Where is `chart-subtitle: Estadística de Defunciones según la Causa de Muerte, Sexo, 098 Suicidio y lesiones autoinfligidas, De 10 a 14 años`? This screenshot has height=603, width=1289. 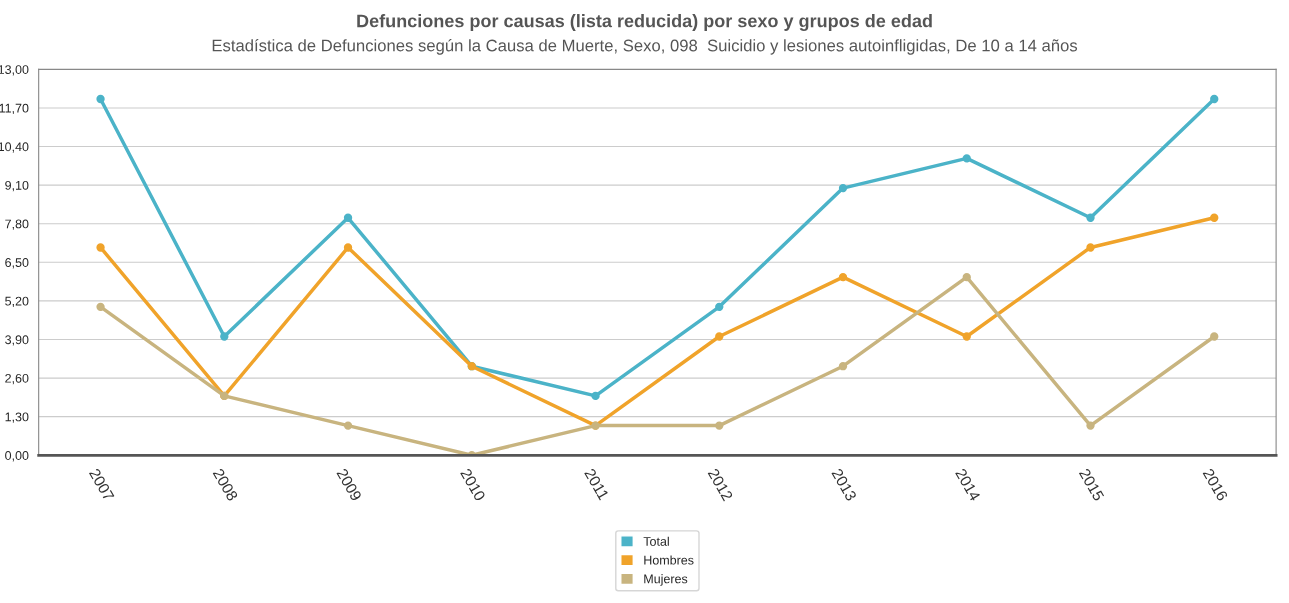 chart-subtitle: Estadística de Defunciones según la Causa de Muerte, Sexo, 098 Suicidio y lesiones autoinfligidas, De 10 a 14 años is located at coordinates (645, 46).